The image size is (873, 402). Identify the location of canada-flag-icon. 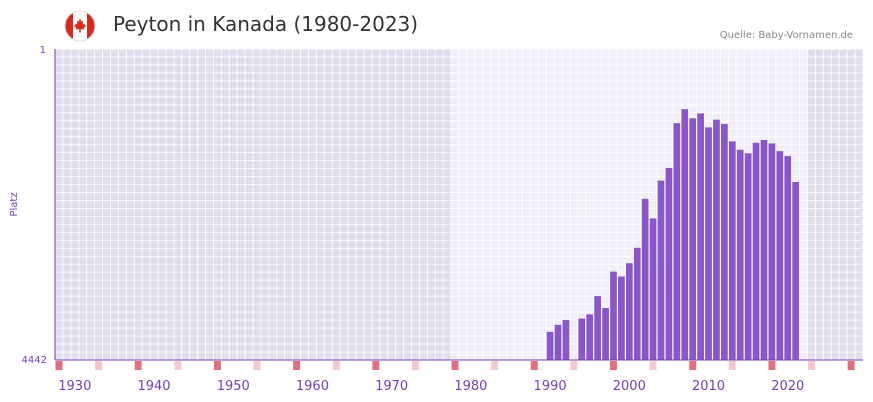
(80, 28).